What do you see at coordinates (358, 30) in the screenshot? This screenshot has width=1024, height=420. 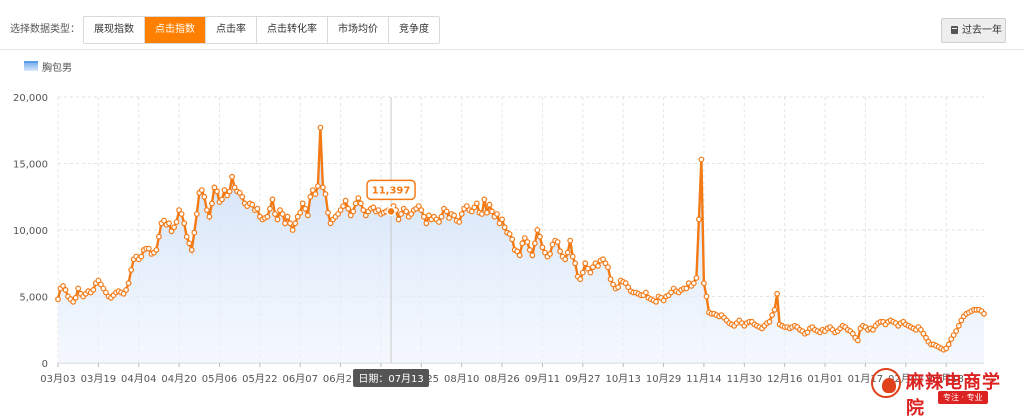 I see `tab-market-avg-price: 市场均价` at bounding box center [358, 30].